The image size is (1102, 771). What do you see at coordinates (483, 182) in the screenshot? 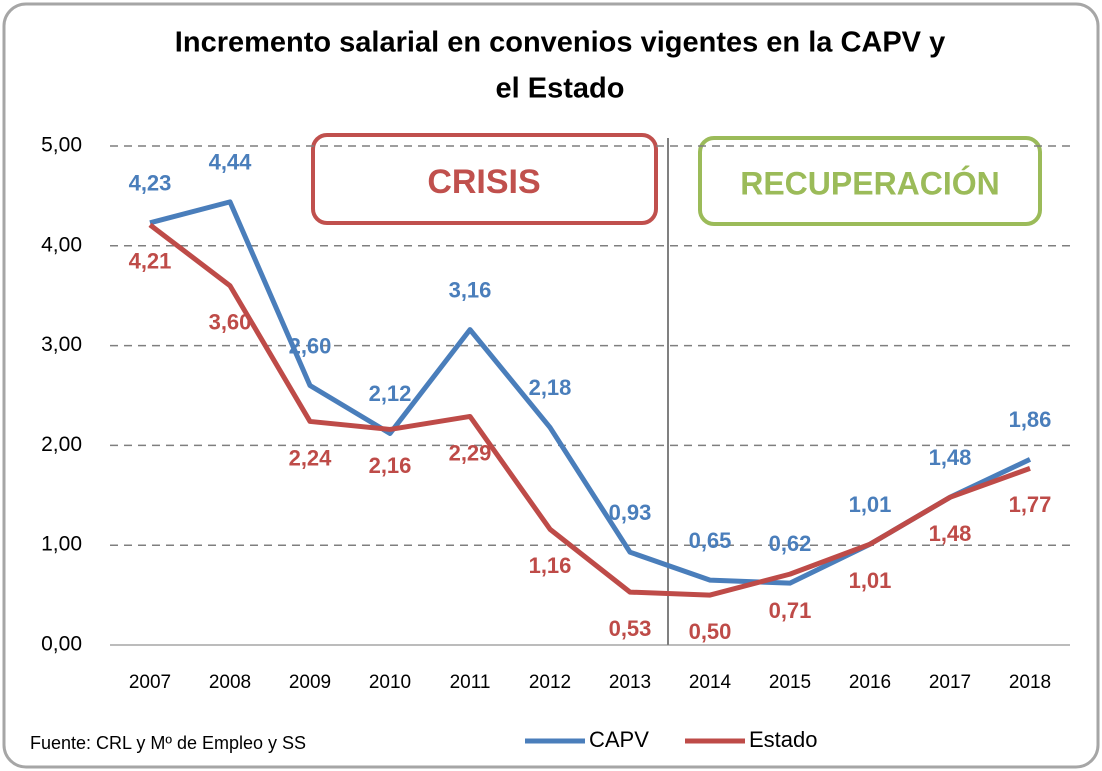
I see `annotation: CRISIS` at bounding box center [483, 182].